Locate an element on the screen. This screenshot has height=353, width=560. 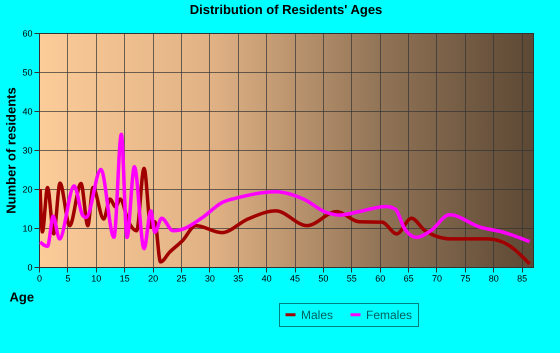
x-tick-label: 20 is located at coordinates (153, 279).